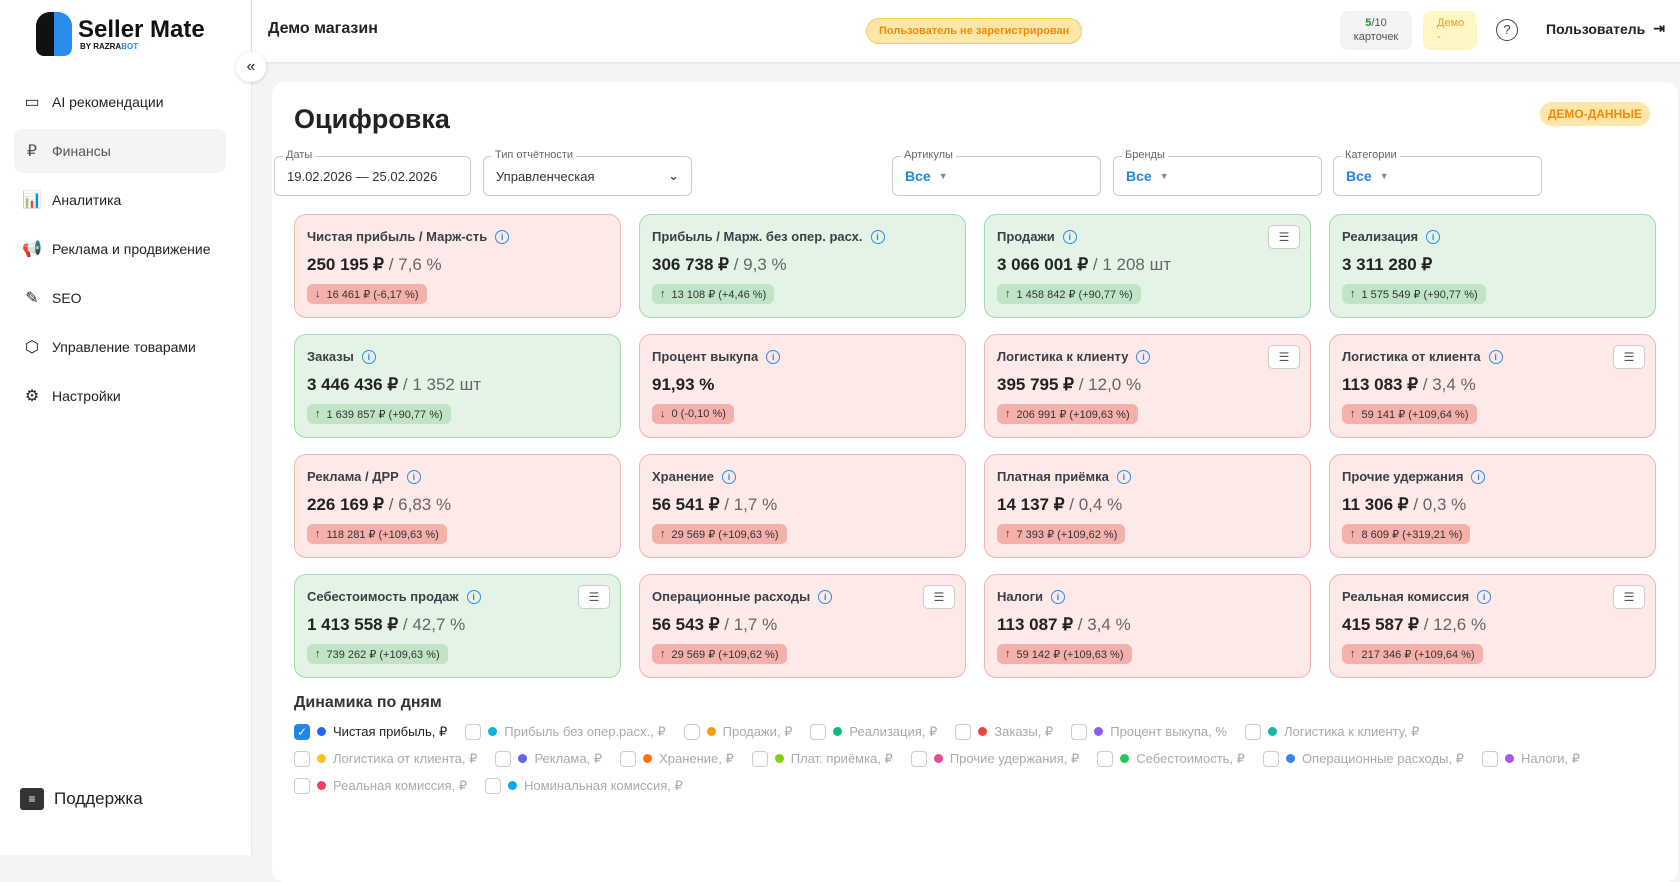 The image size is (1680, 882). I want to click on sidebar-item-2: 📊 Аналитика, so click(120, 200).